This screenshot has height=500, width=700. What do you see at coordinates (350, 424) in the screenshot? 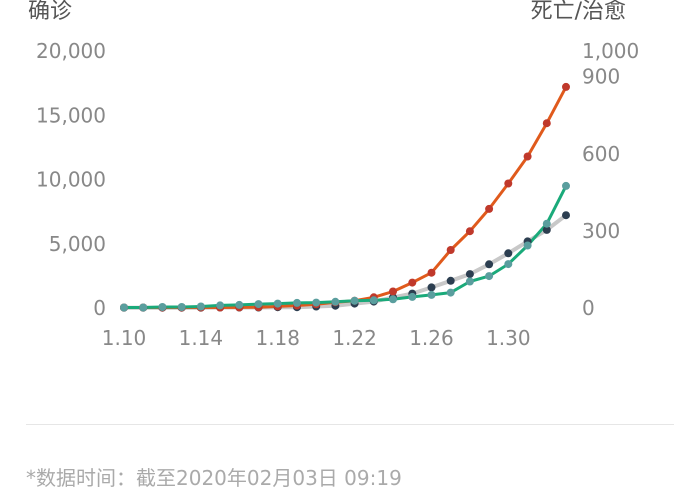
I see `footer-divider` at bounding box center [350, 424].